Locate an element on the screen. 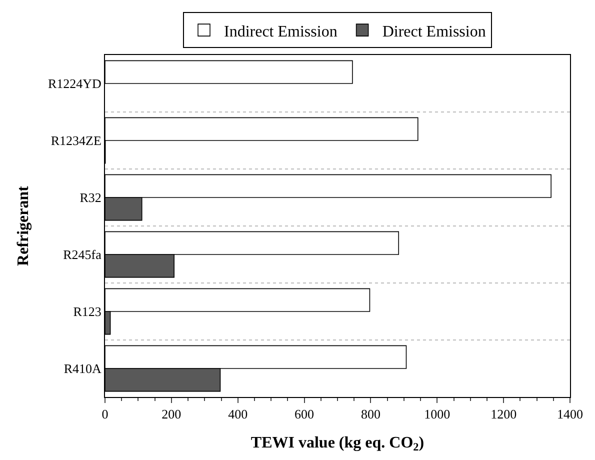 This screenshot has height=460, width=595. y-tick-label: R1224YD is located at coordinates (75, 84).